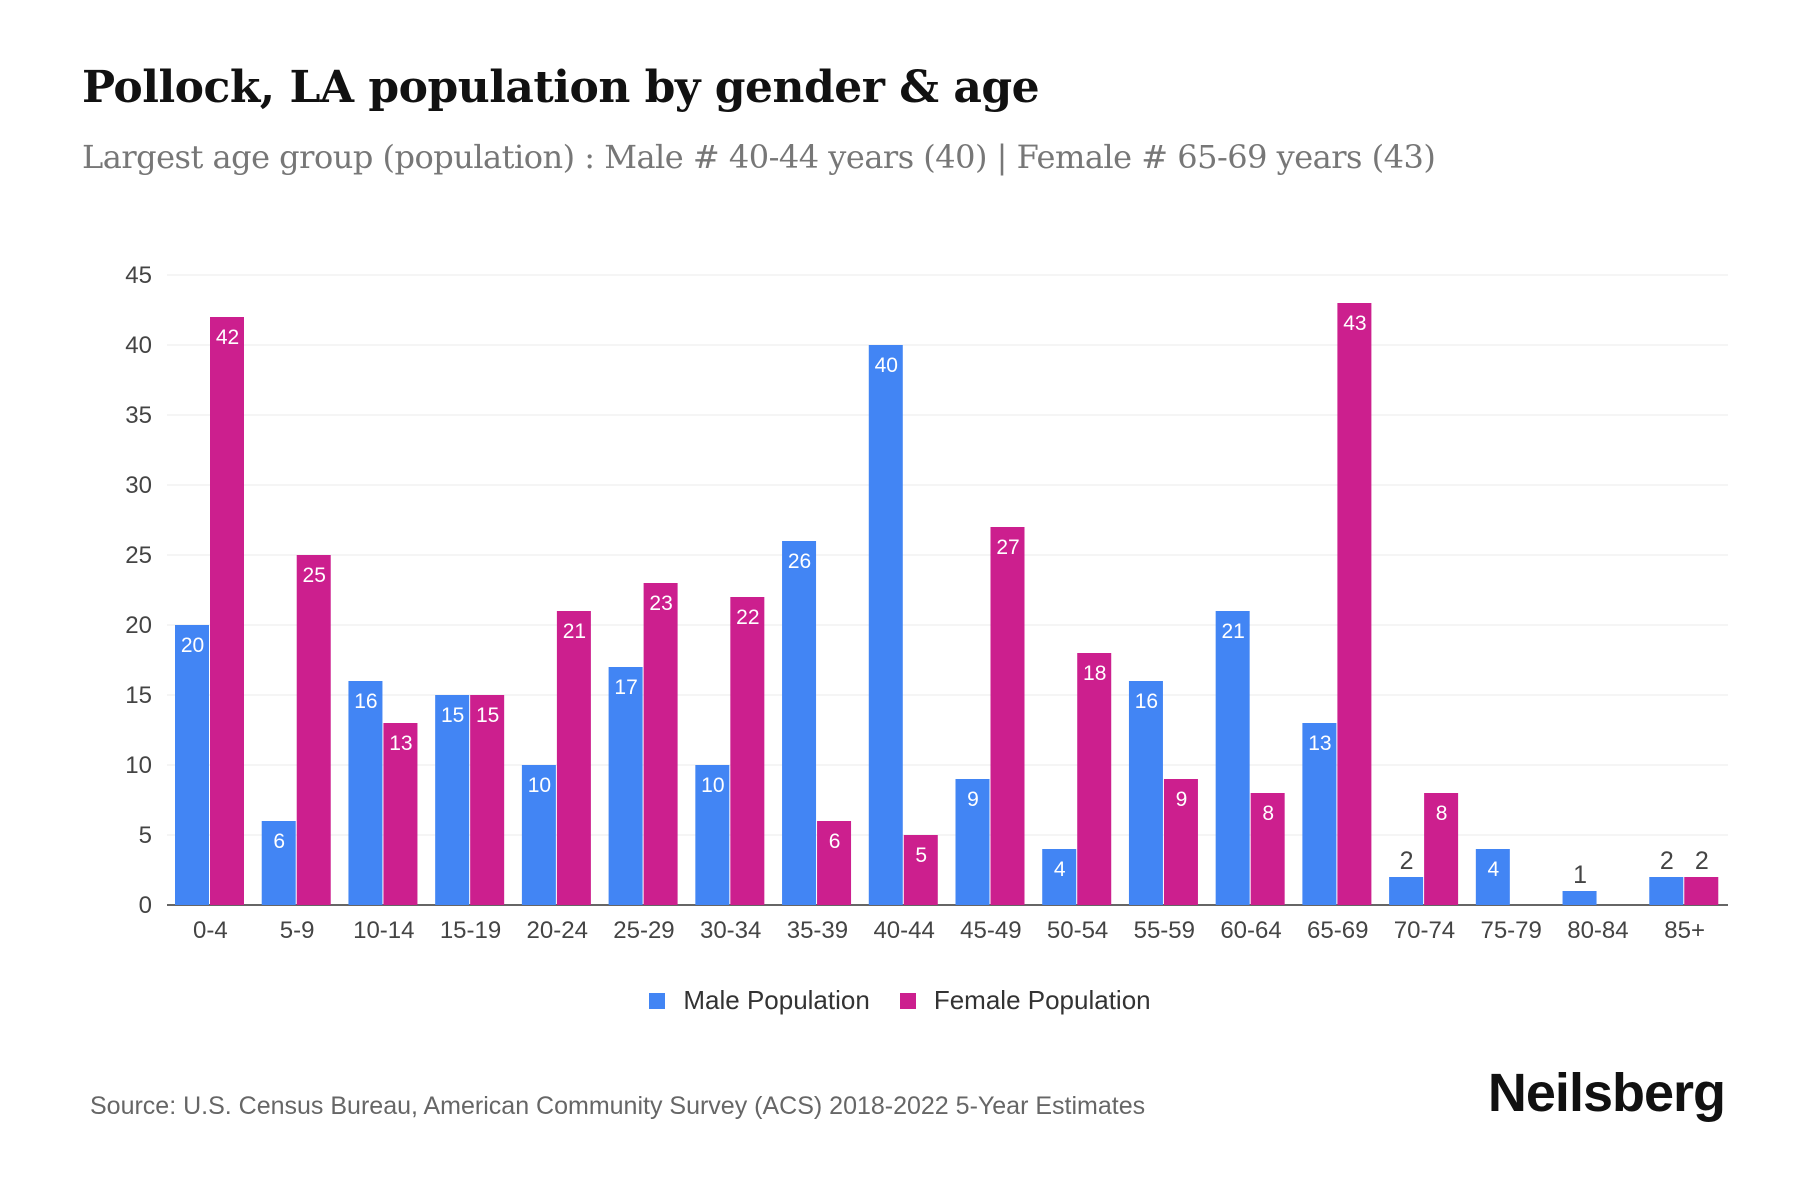 The height and width of the screenshot is (1200, 1800). I want to click on male-data-label: 6, so click(279, 841).